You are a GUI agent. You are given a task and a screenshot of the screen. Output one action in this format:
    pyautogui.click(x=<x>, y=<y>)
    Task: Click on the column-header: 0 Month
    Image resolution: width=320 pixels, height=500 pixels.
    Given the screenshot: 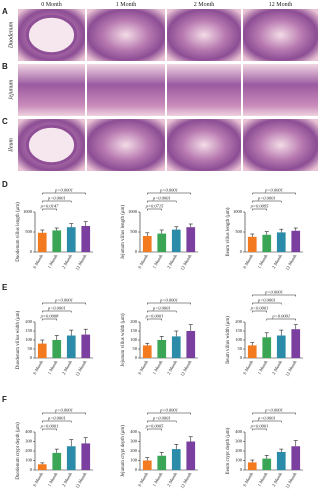 What is the action you would take?
    pyautogui.click(x=51, y=5)
    